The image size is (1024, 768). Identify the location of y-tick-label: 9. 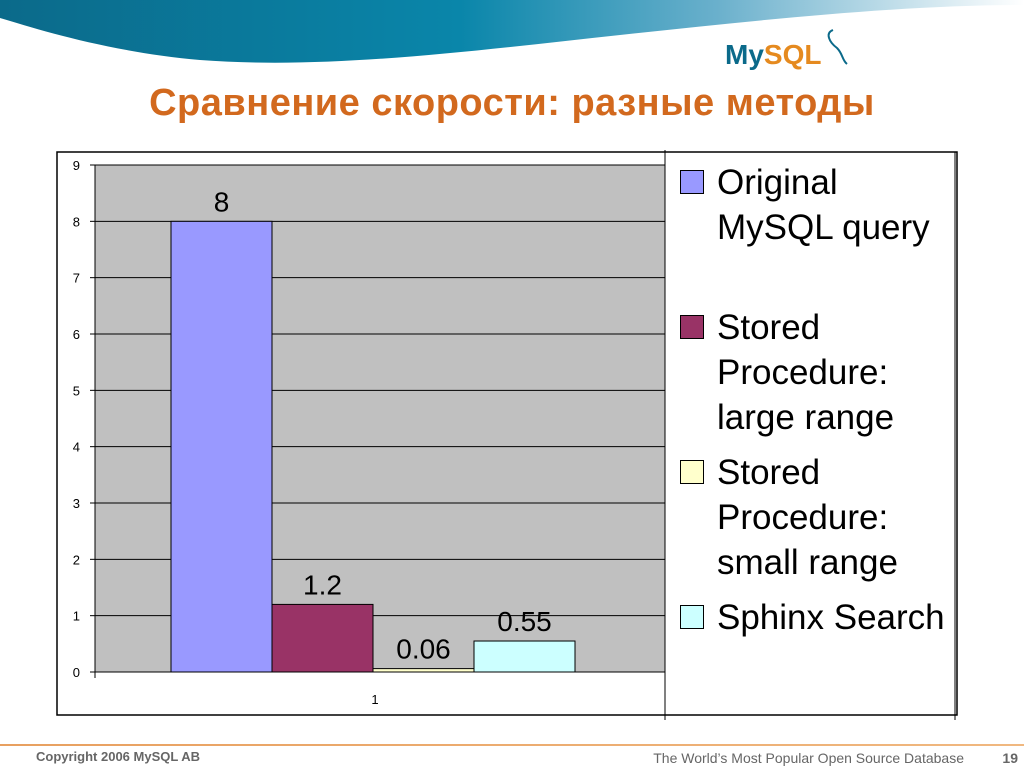
(76, 165).